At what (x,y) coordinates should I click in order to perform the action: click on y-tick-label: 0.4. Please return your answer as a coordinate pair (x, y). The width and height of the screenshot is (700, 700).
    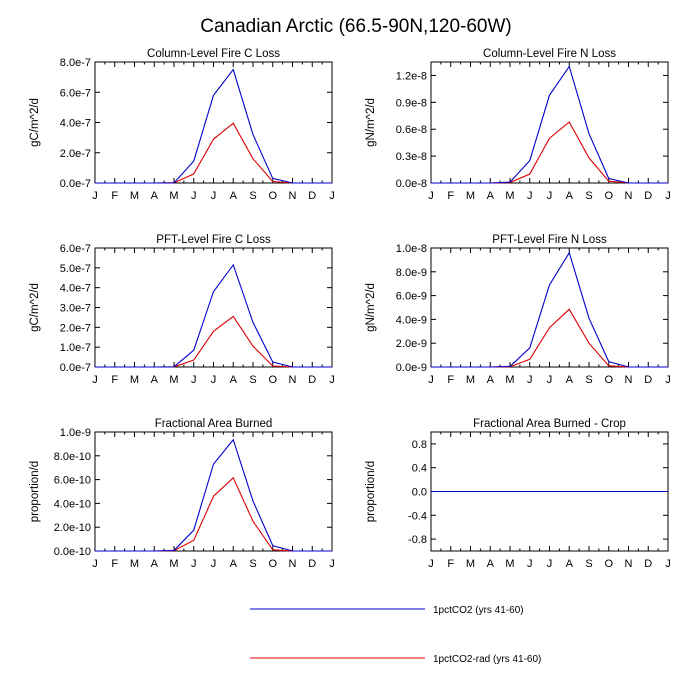
    Looking at the image, I should click on (419, 469).